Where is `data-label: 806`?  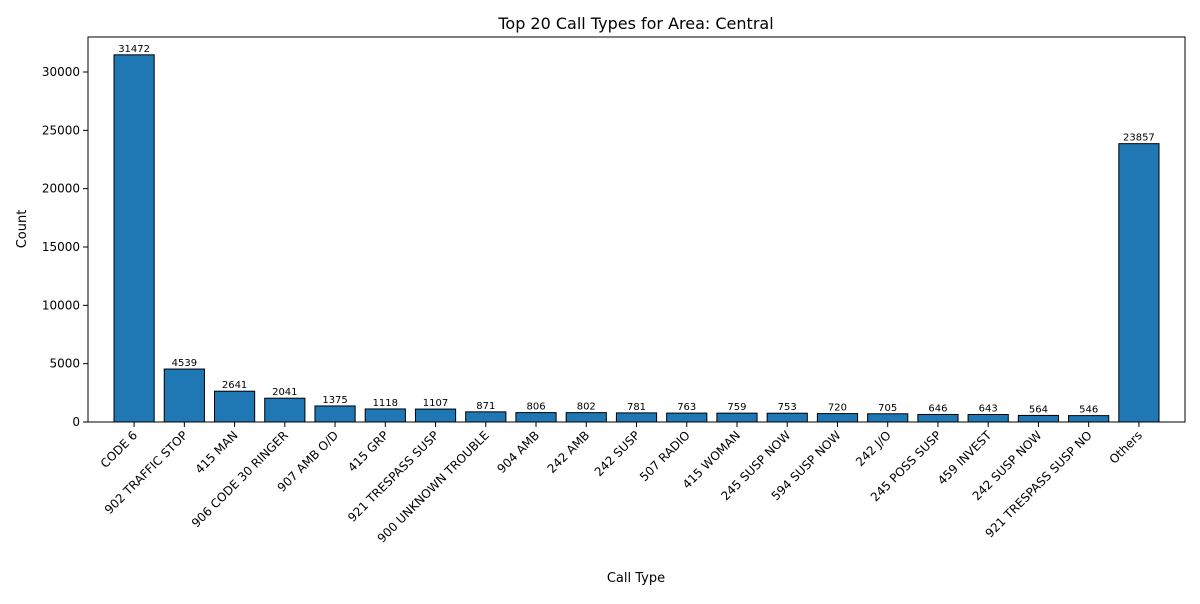
data-label: 806 is located at coordinates (535, 407).